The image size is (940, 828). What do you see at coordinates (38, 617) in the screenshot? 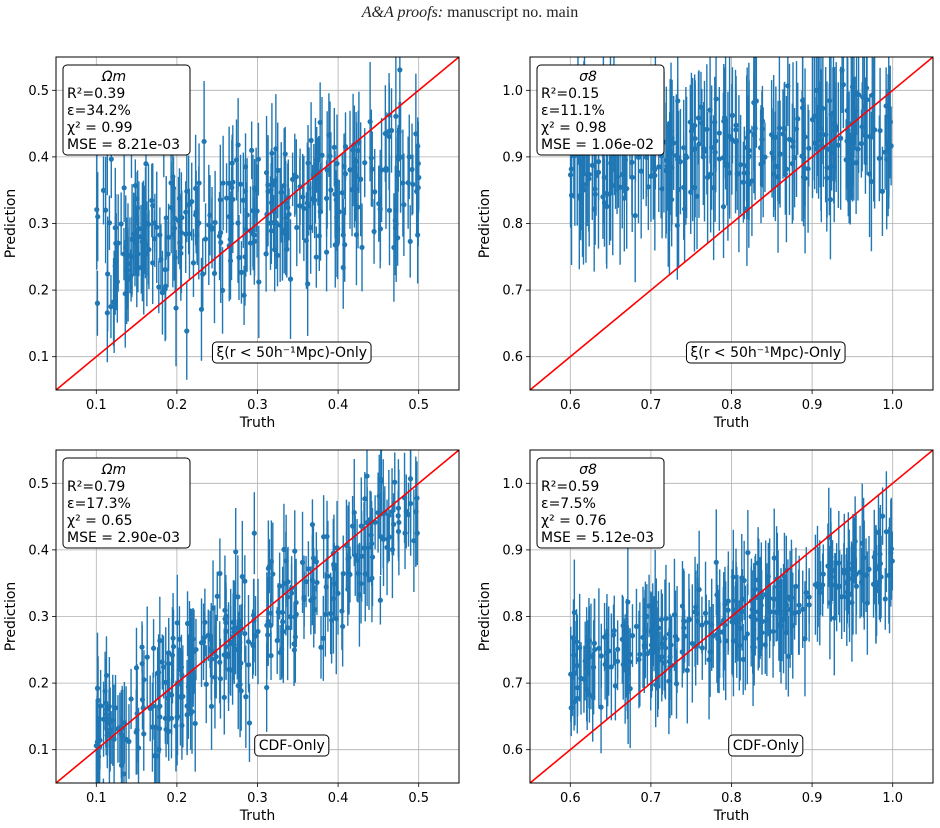
I see `y-tick-label: 0.3` at bounding box center [38, 617].